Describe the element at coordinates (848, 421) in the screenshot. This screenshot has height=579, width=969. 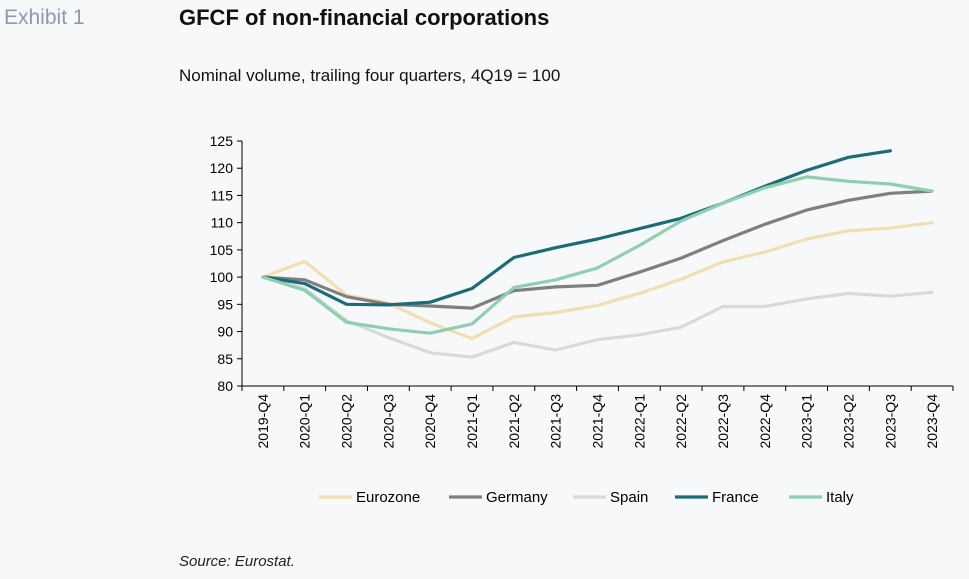
I see `x-tick-label: 2023-Q2` at that location.